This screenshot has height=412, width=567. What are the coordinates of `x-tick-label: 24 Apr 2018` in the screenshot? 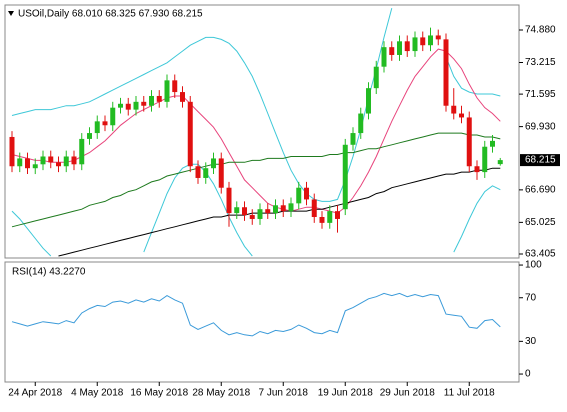 It's located at (35, 393).